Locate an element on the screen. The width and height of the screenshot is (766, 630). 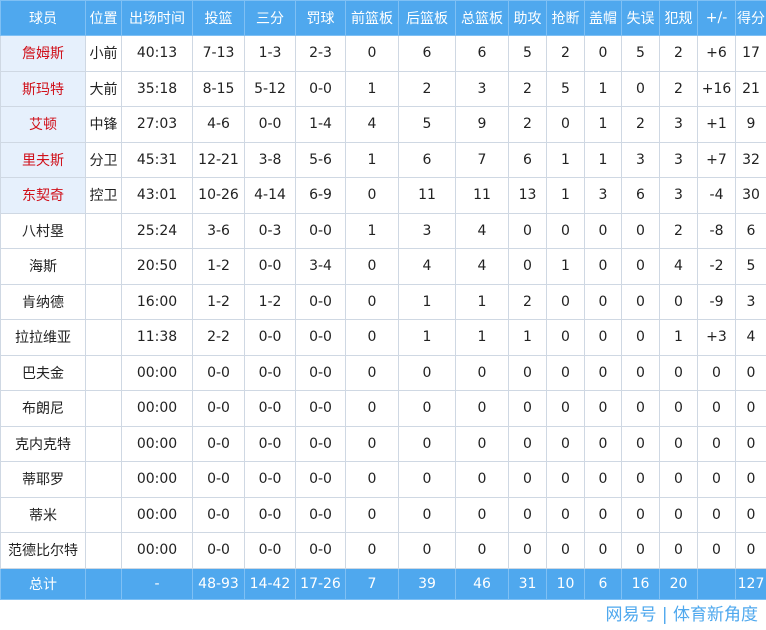
stat-cell: 6-9 is located at coordinates (320, 195).